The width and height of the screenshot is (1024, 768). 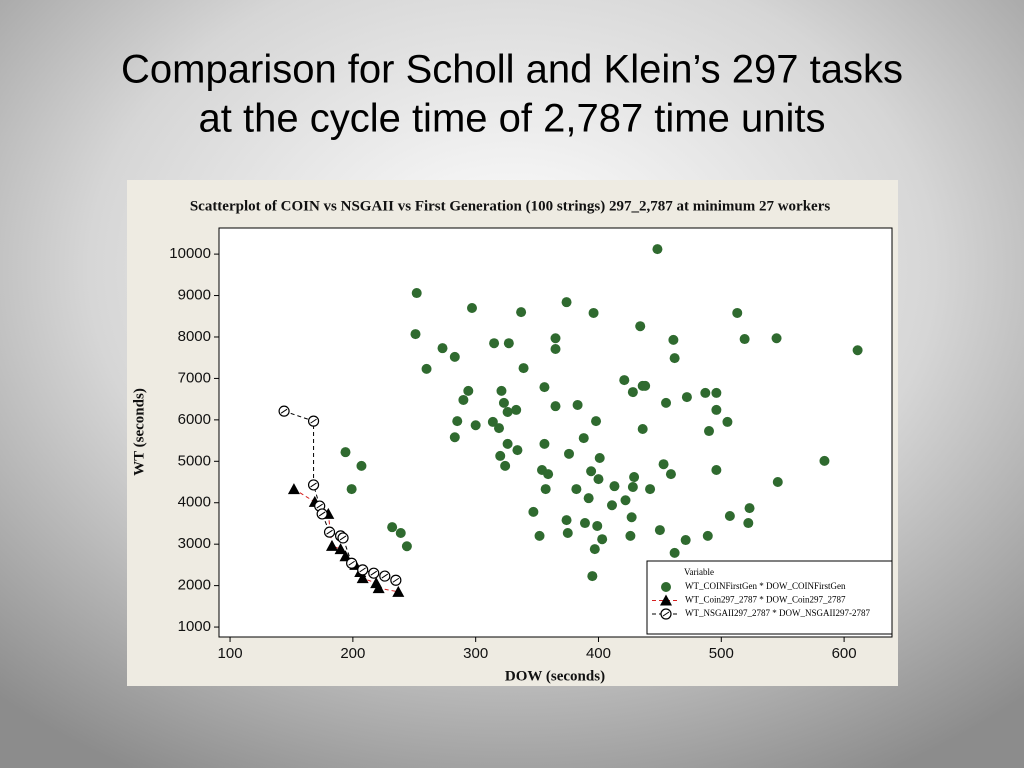 What do you see at coordinates (699, 572) in the screenshot?
I see `legend-title: Variable` at bounding box center [699, 572].